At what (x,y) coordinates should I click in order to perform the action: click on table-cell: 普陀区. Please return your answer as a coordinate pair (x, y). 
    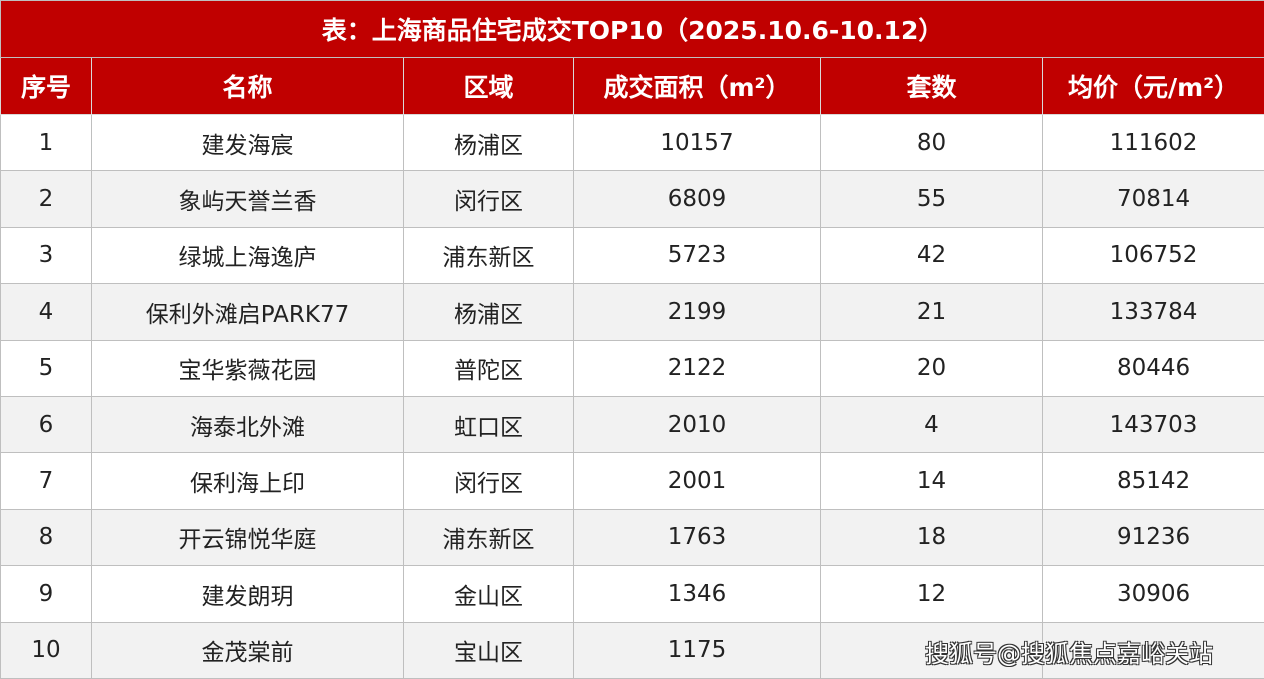
    Looking at the image, I should click on (489, 368).